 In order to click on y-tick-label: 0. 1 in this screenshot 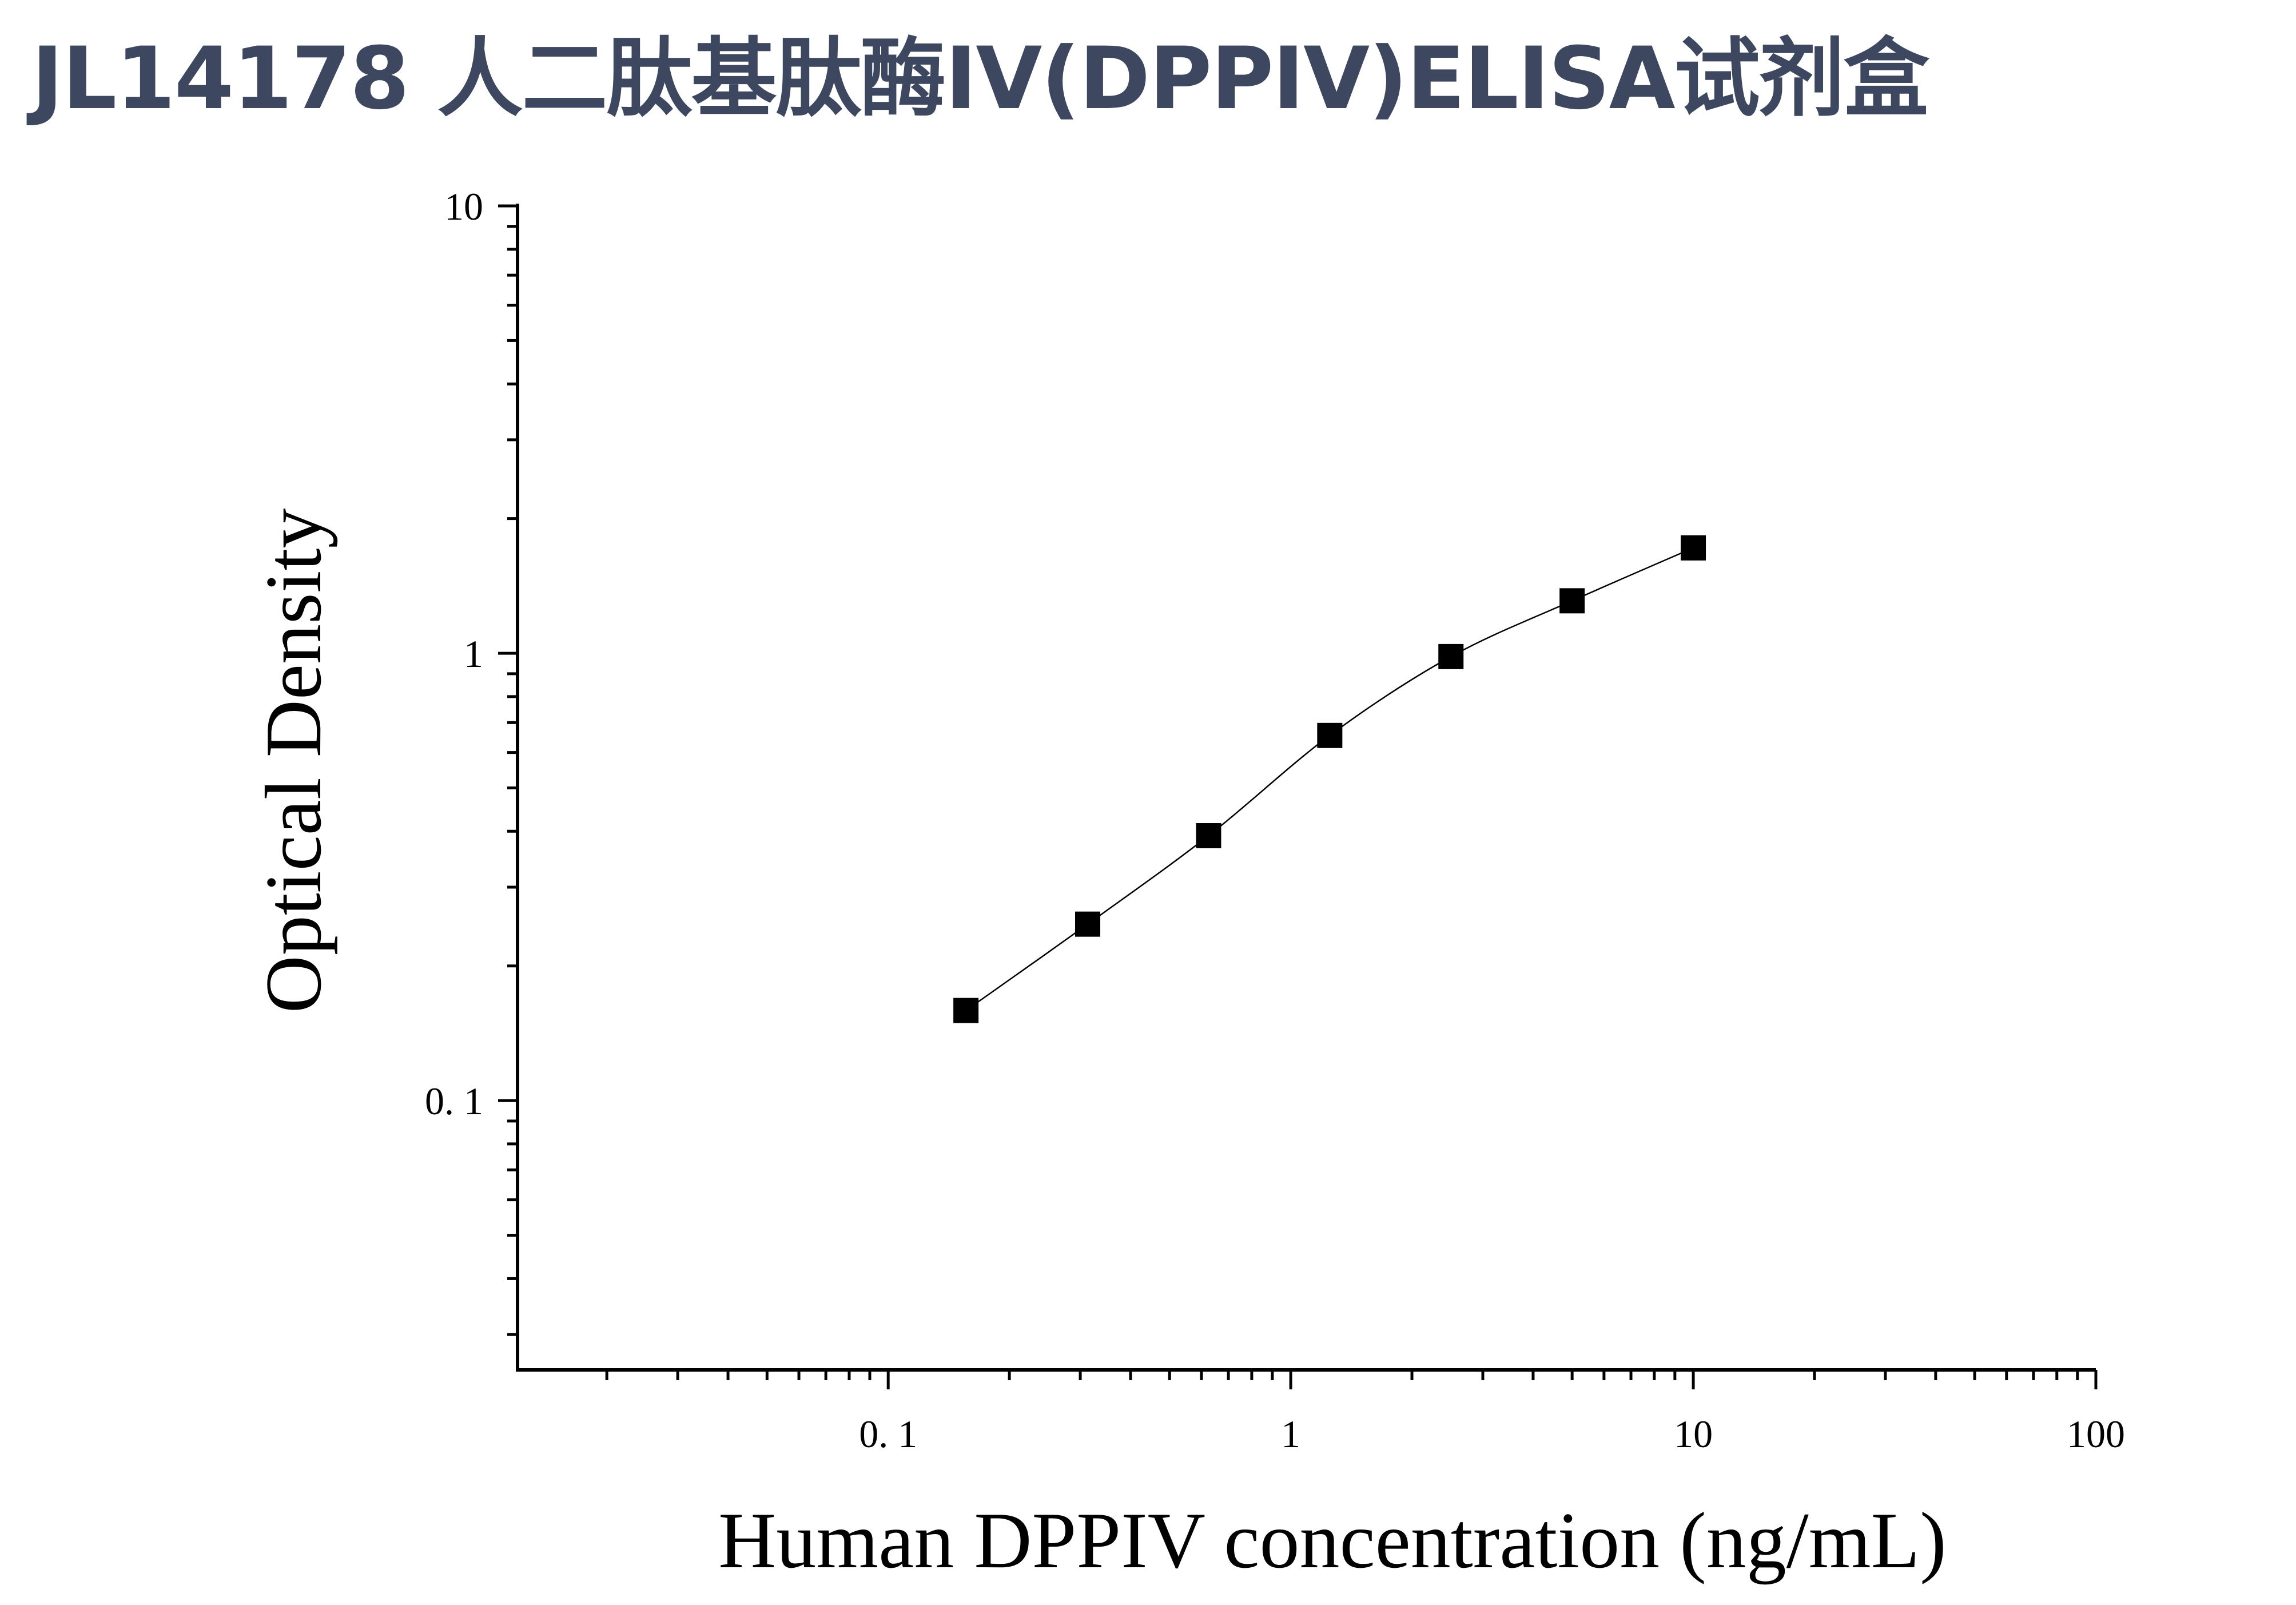, I will do `click(454, 1101)`.